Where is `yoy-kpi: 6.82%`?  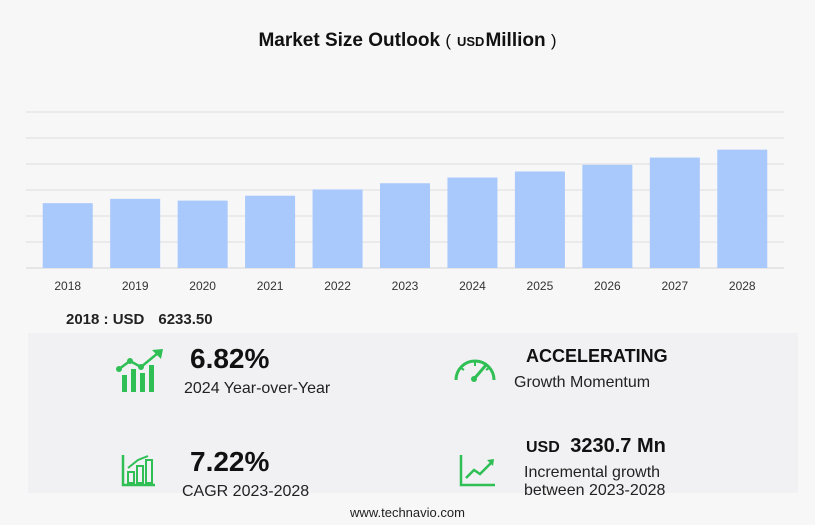
yoy-kpi: 6.82% is located at coordinates (229, 359).